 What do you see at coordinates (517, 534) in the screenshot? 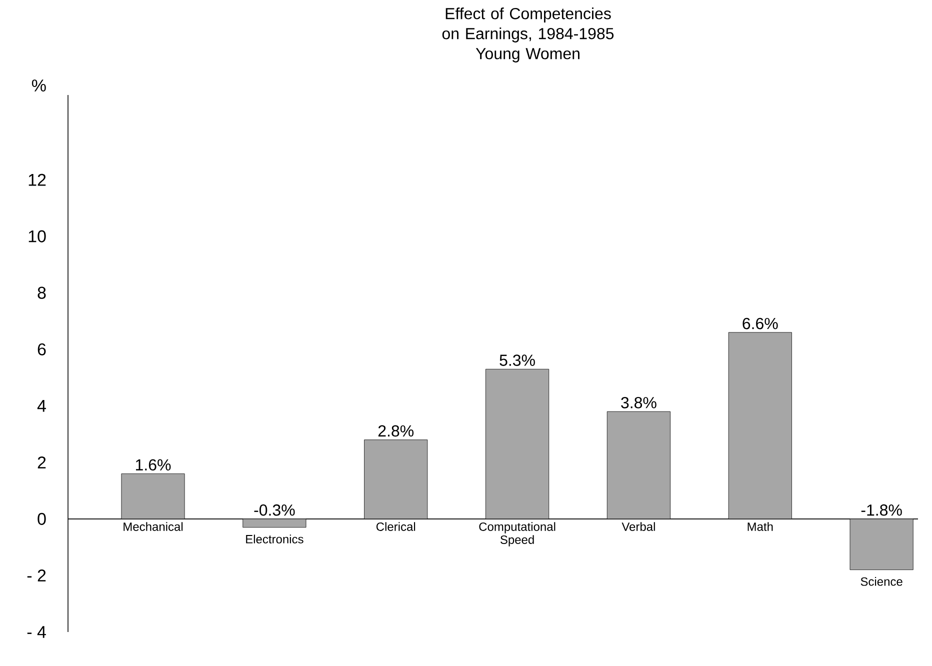
I see `x-tick-label: Computational Speed` at bounding box center [517, 534].